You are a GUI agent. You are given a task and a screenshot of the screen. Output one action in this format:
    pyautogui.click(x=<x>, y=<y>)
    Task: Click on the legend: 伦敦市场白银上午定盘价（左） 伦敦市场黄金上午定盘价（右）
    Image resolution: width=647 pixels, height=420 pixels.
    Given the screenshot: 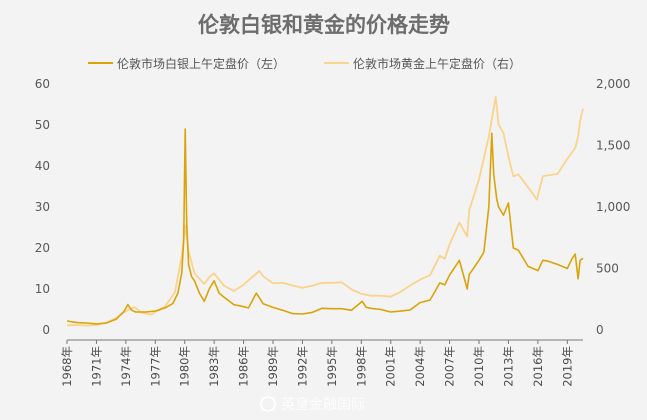 What is the action you would take?
    pyautogui.click(x=304, y=63)
    